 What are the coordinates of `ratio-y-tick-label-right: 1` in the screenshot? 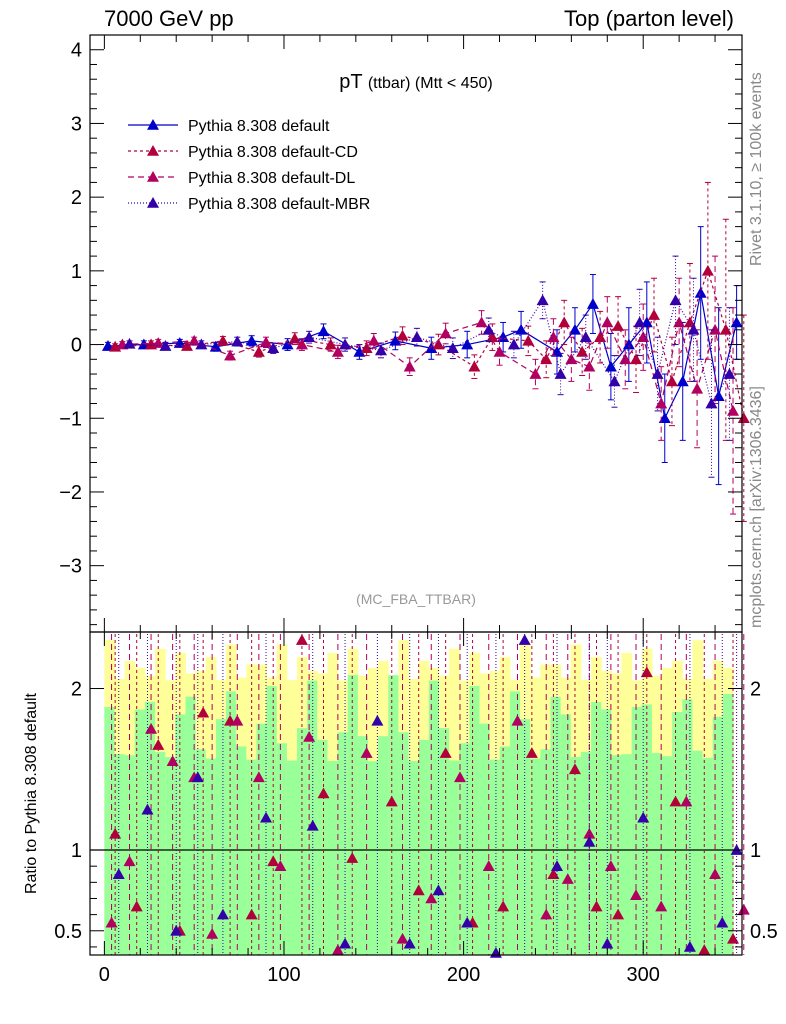 It's located at (755, 851).